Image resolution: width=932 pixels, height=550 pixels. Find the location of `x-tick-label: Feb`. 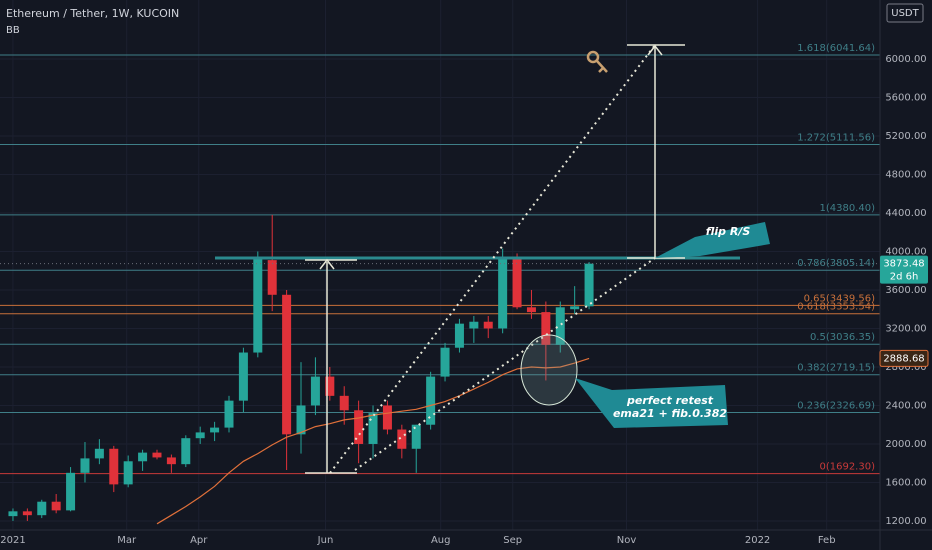

x-tick-label: Feb is located at coordinates (827, 540).